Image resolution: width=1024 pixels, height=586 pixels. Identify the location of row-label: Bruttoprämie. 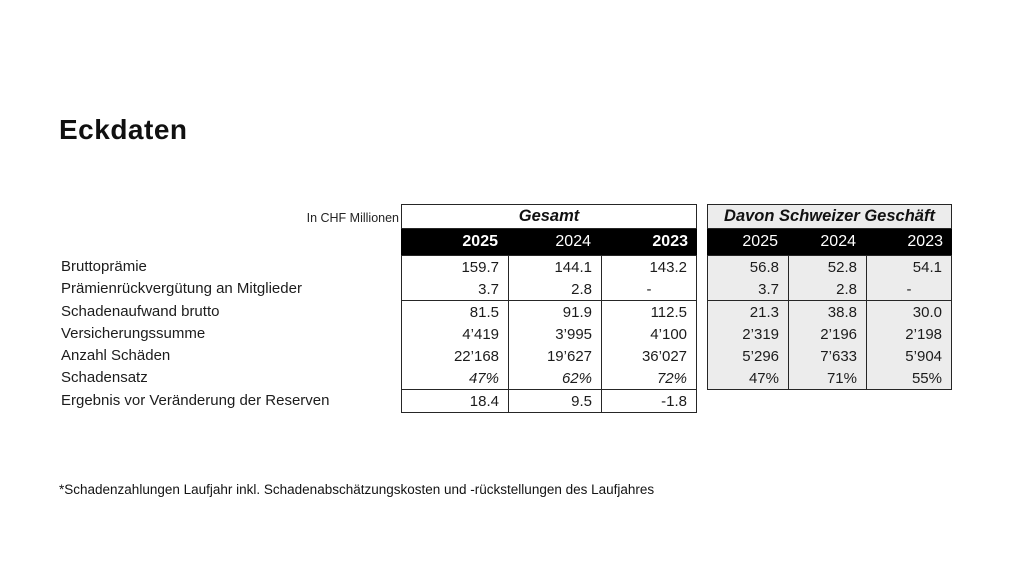
(104, 266).